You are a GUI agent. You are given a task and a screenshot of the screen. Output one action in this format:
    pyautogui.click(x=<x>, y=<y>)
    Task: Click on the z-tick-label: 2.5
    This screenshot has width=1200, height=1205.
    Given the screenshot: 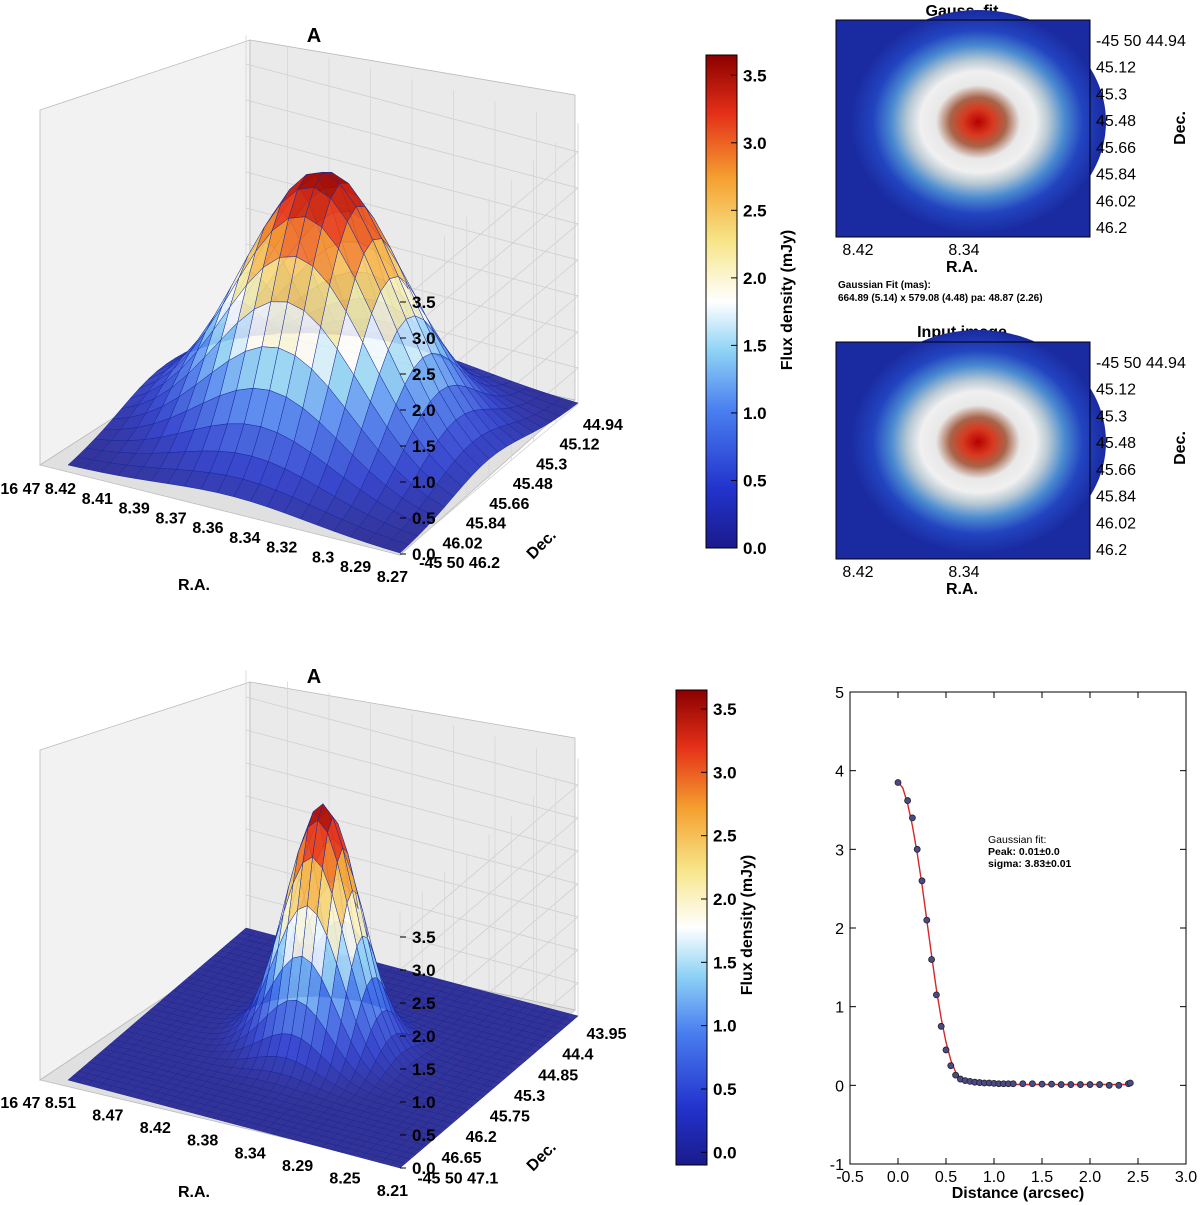 What is the action you would take?
    pyautogui.click(x=424, y=1003)
    